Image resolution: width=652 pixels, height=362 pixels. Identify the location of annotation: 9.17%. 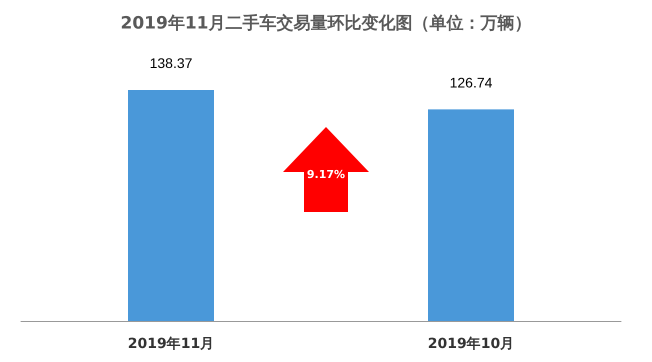
(326, 174).